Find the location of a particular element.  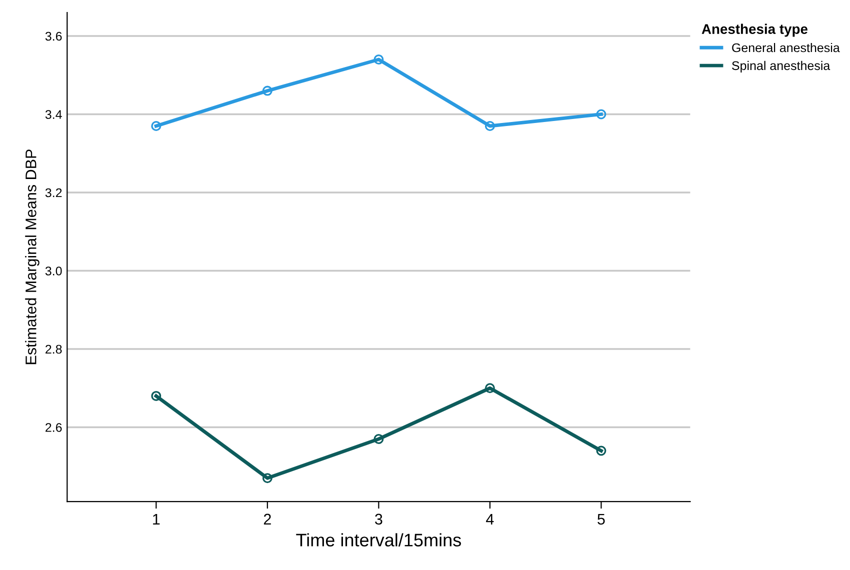

y-tick-label: 3.4 is located at coordinates (53, 114).